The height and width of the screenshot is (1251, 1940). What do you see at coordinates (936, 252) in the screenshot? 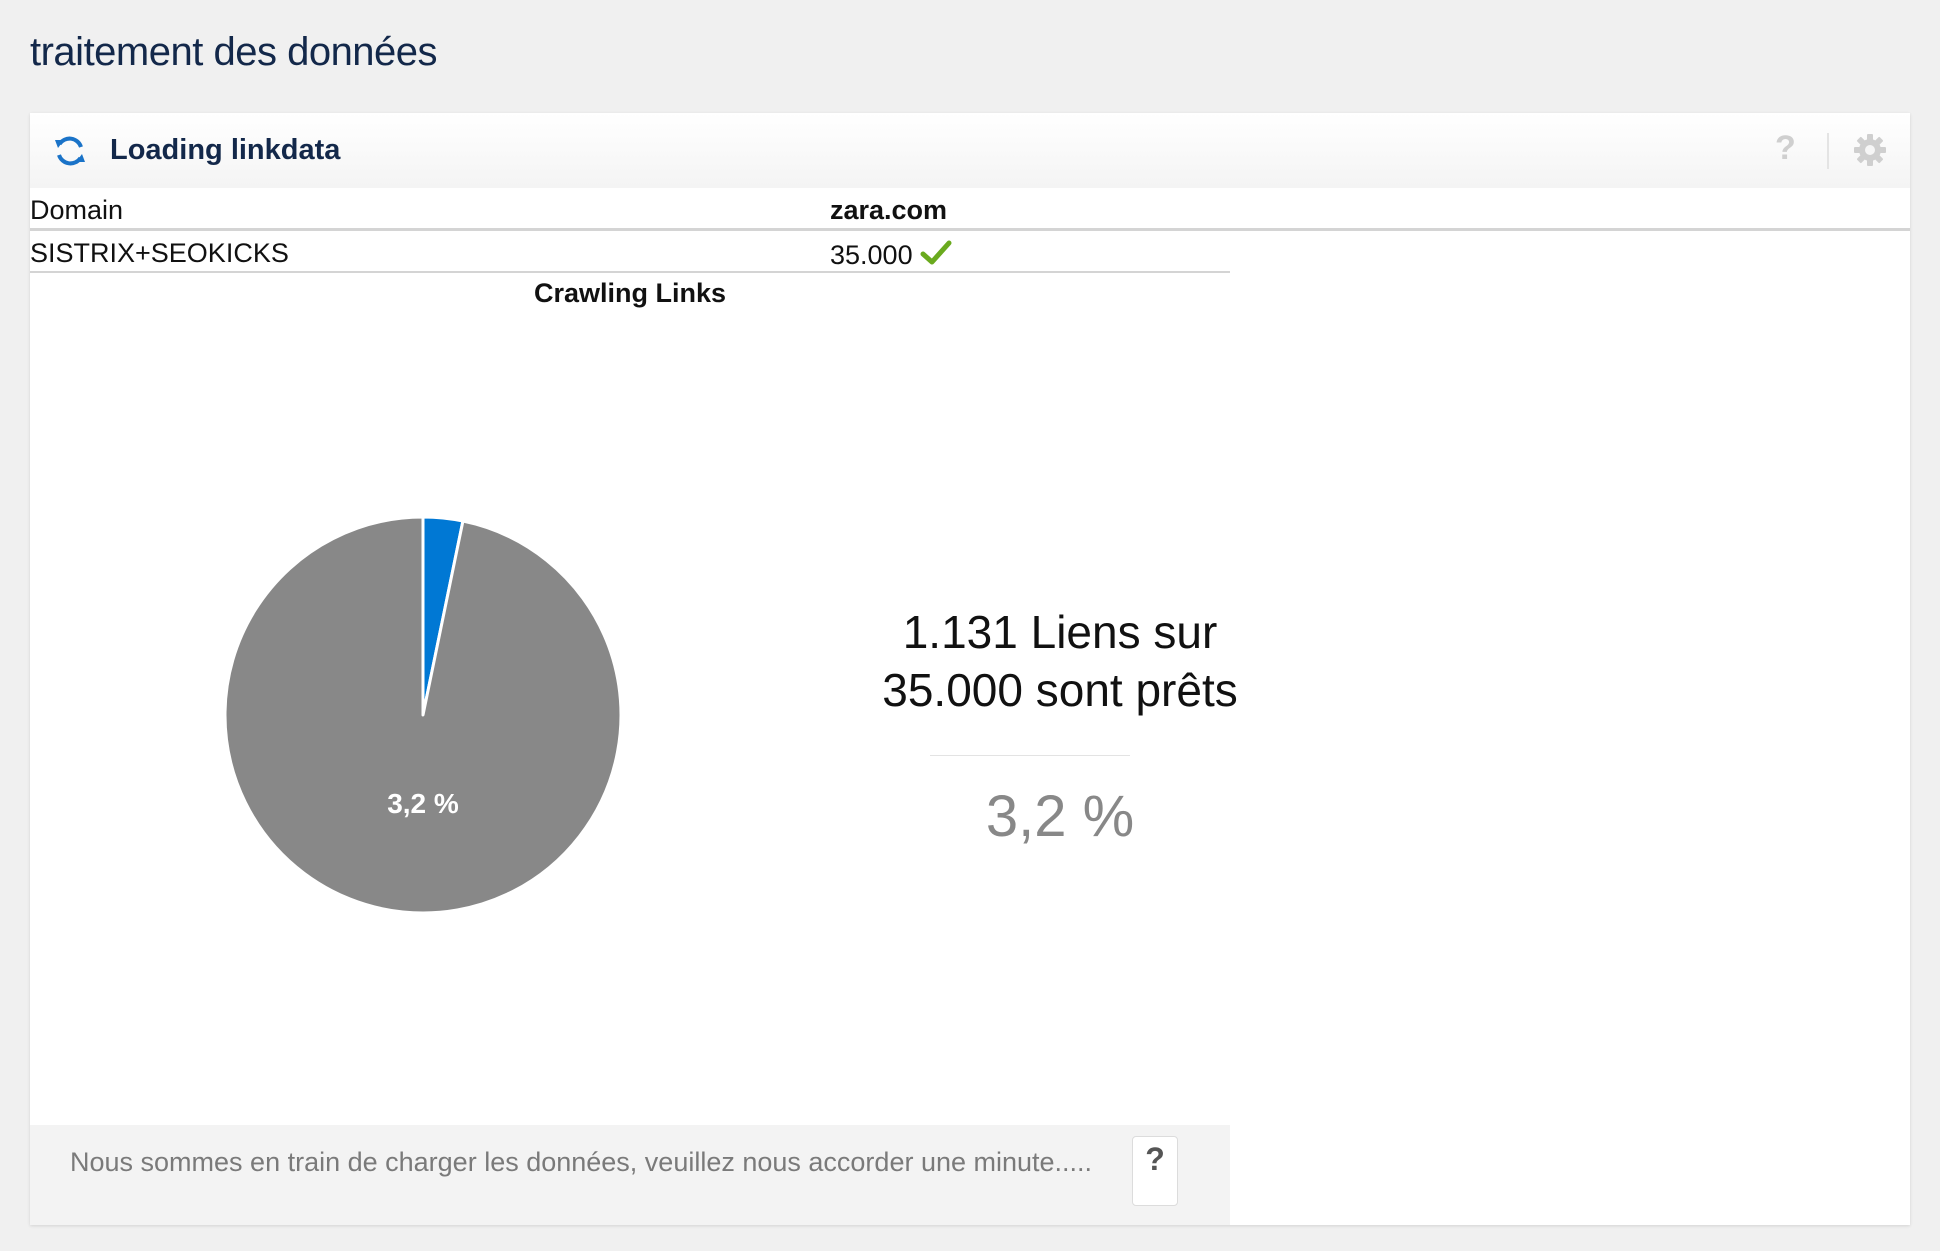
I see `check-icon` at bounding box center [936, 252].